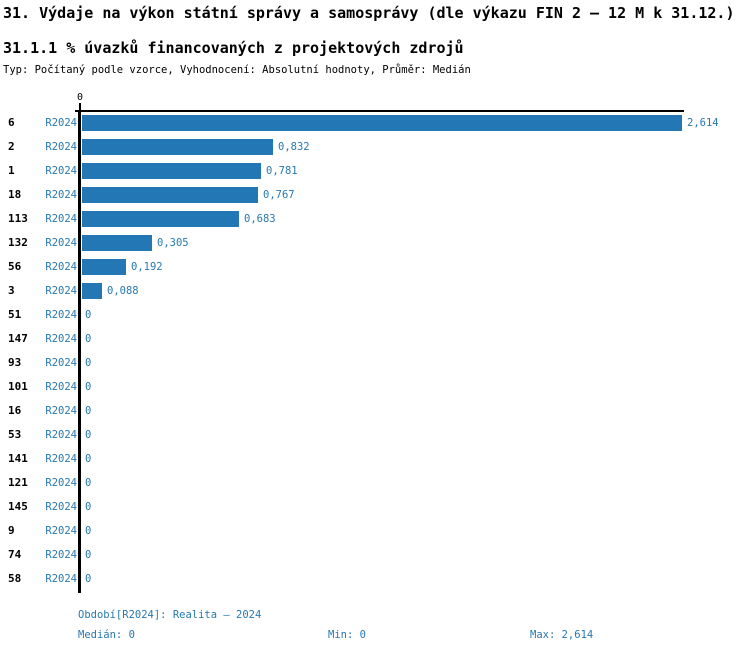  I want to click on x-axis-zero-label: 0, so click(80, 97).